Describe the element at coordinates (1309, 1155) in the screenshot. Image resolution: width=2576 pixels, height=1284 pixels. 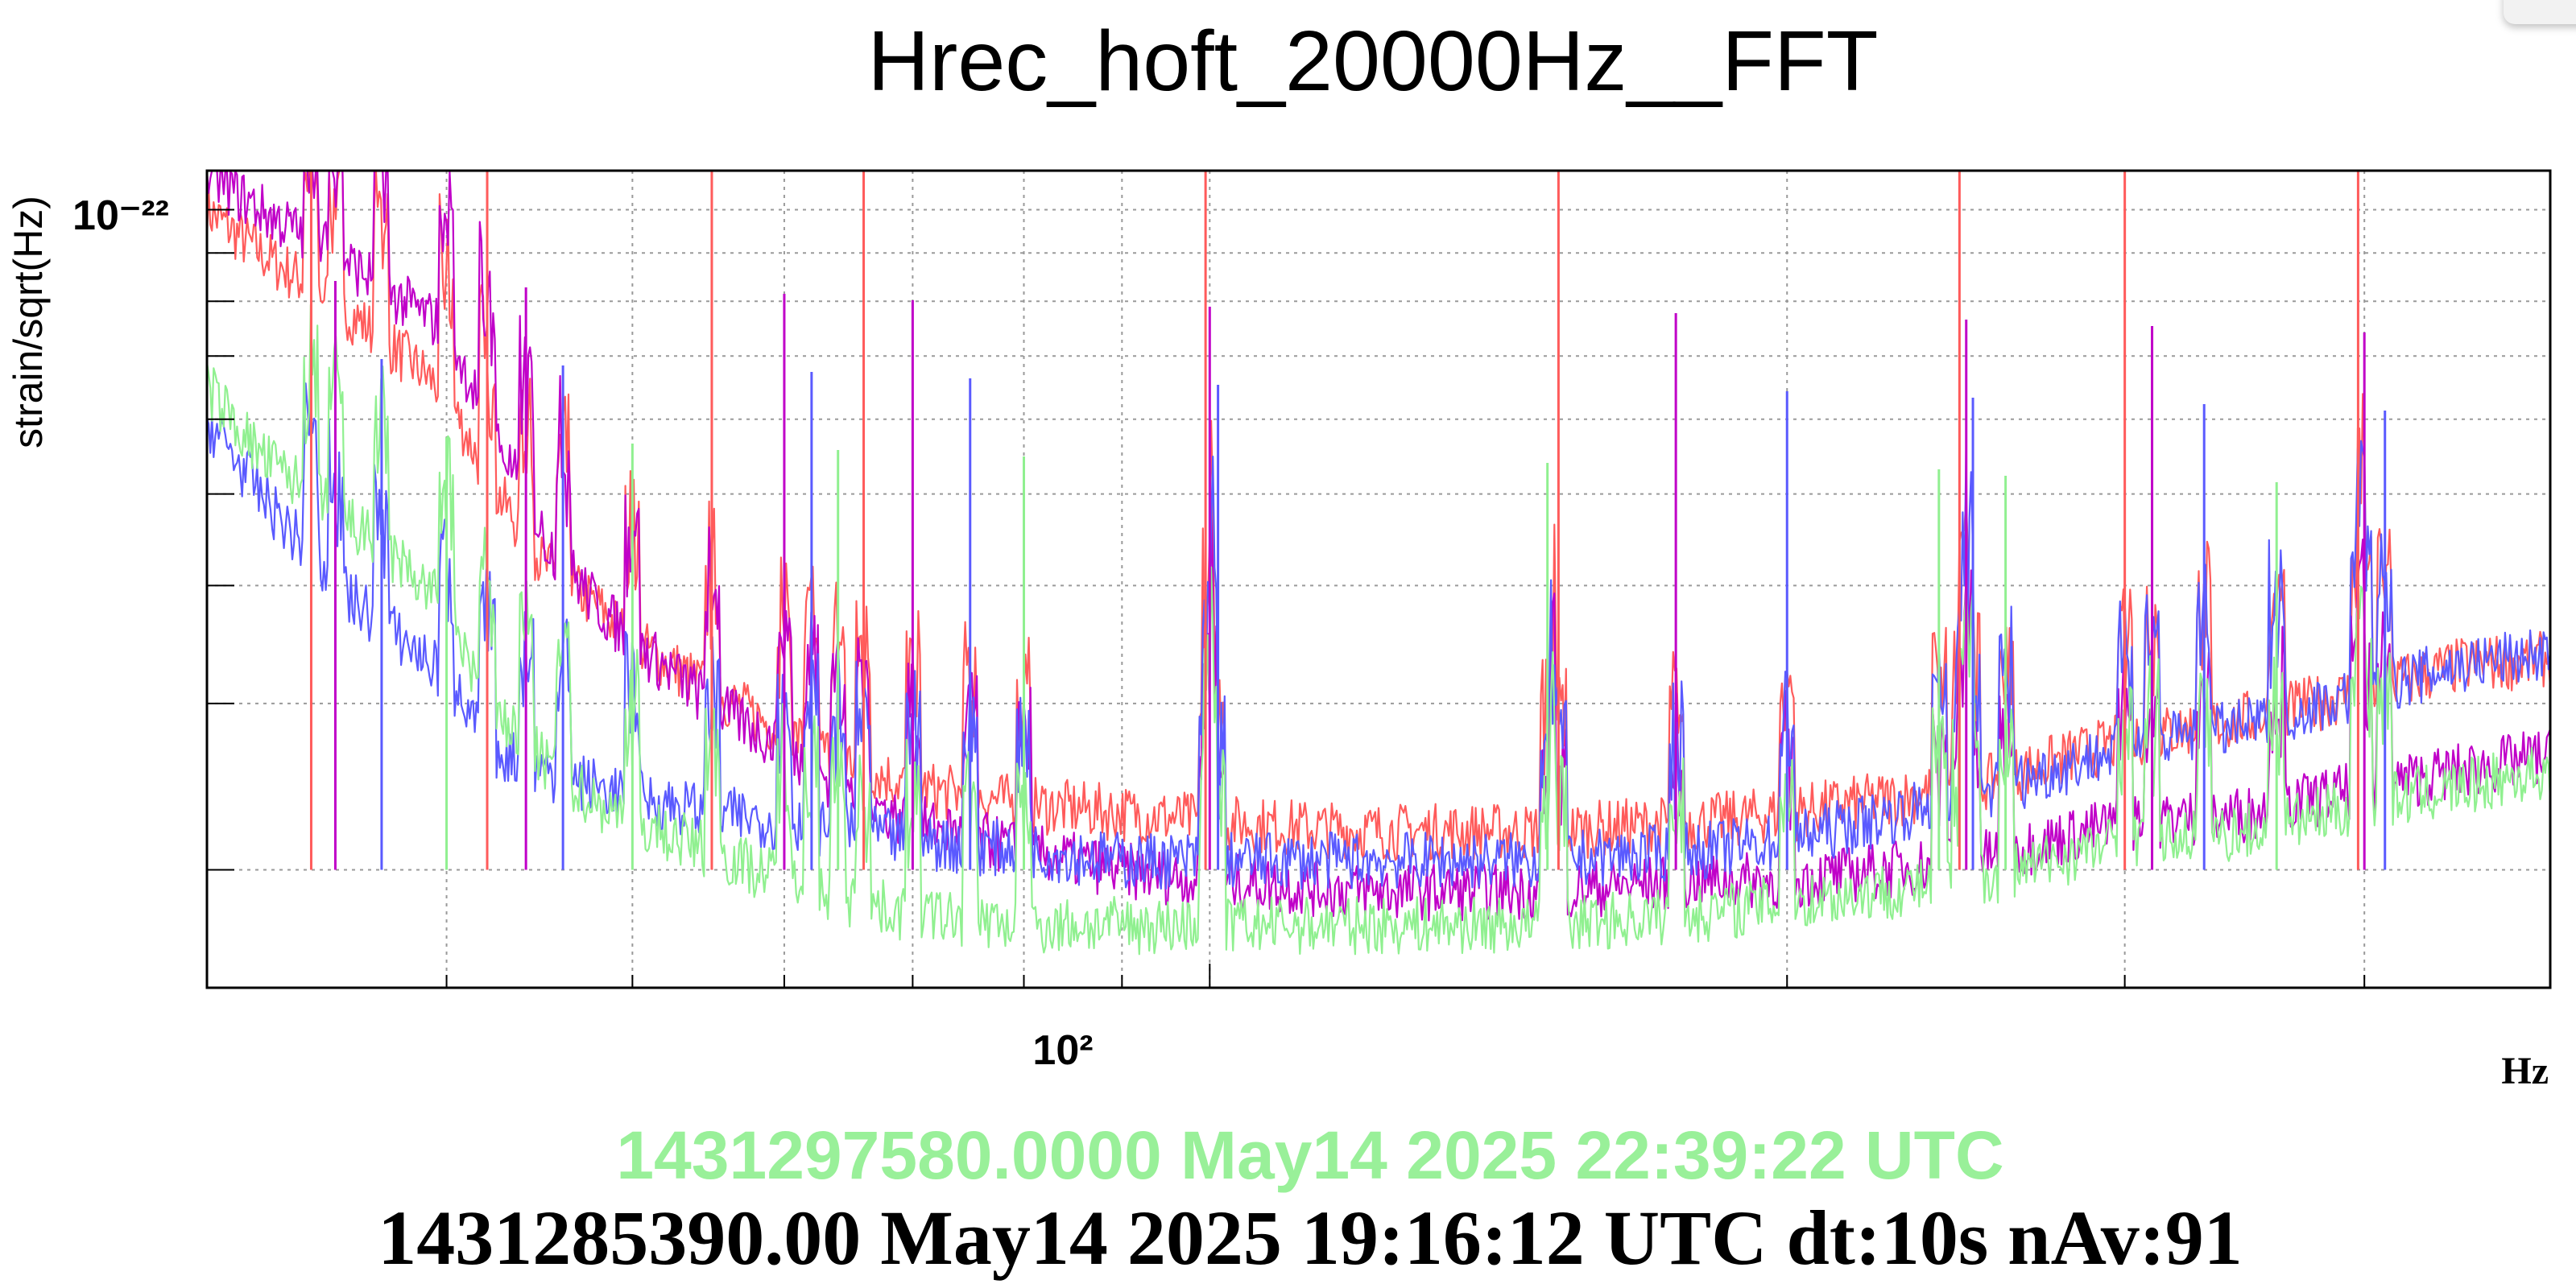
I see `timestamp-secondary: 1431297580.0000 May14 2025 22:39:22 UTC` at that location.